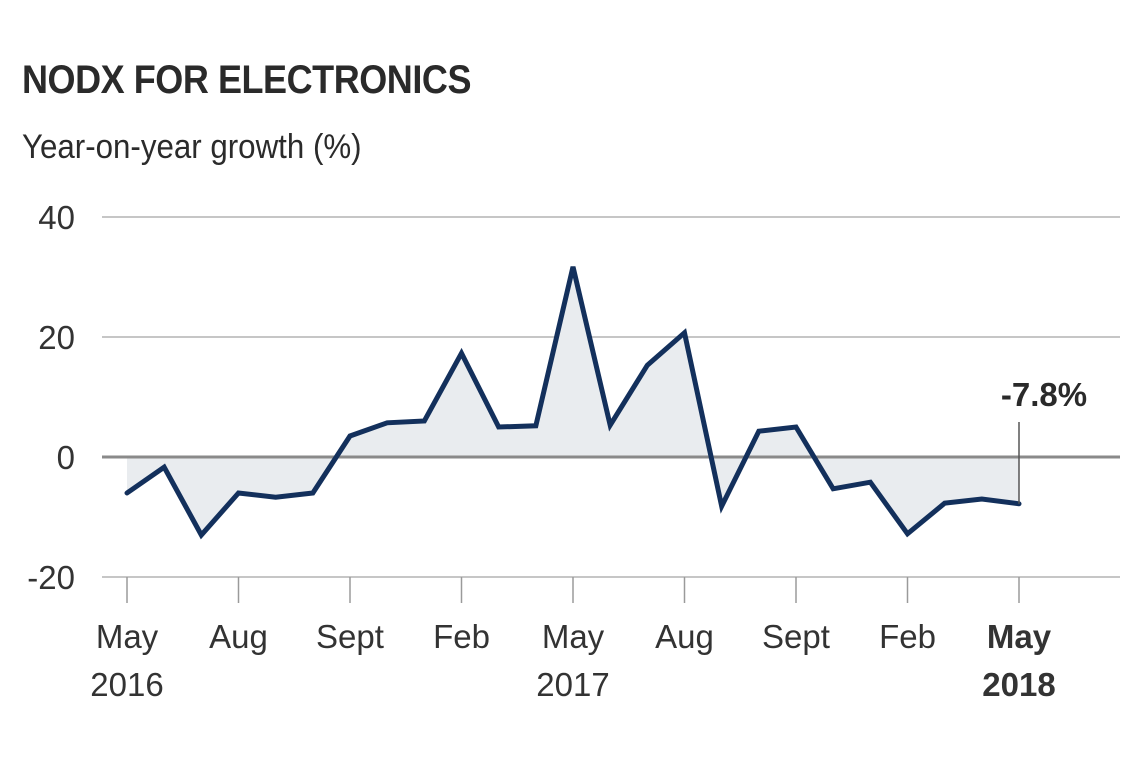  Describe the element at coordinates (572, 684) in the screenshot. I see `x-tick-year-label: 2017` at that location.